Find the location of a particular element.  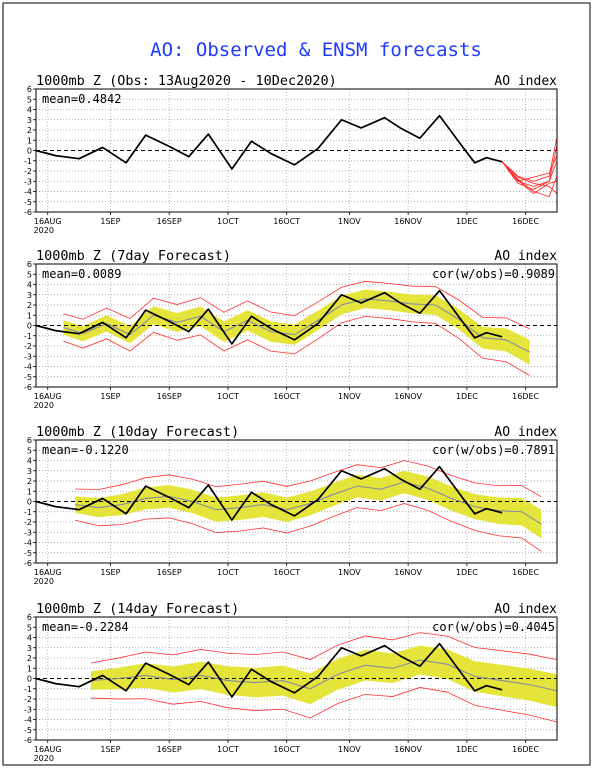

panel-title: 1000mb Z (Obs: 13Aug2020 - 10Dec2020) is located at coordinates (186, 81).